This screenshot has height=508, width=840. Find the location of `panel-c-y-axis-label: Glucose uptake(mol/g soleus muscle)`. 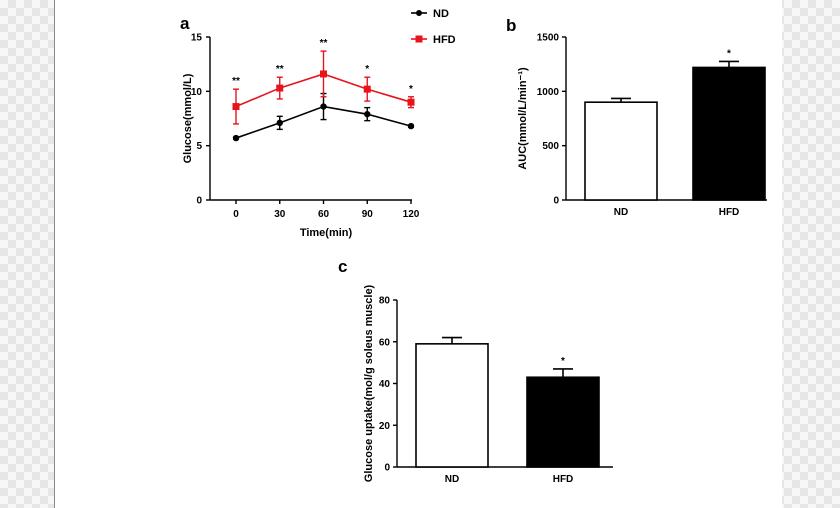

panel-c-y-axis-label: Glucose uptake(mol/g soleus muscle) is located at coordinates (369, 383).